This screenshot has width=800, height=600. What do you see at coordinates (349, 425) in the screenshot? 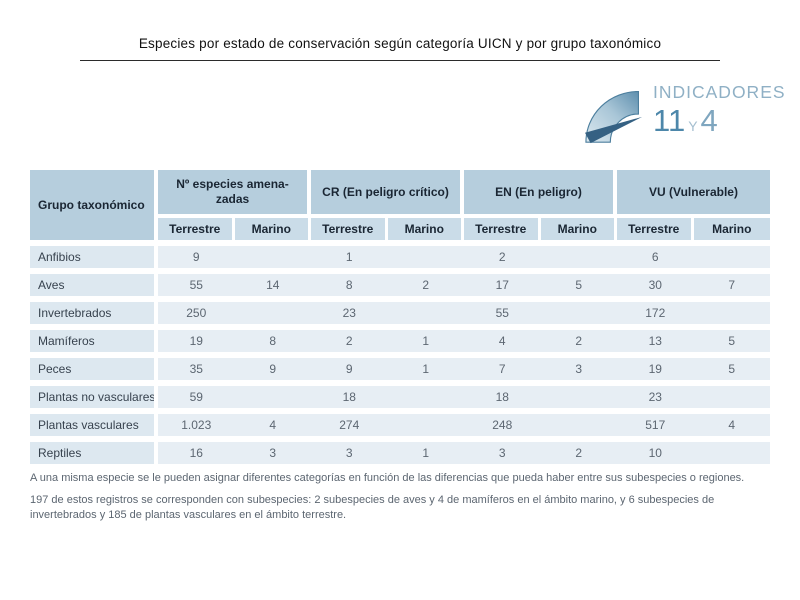
I see `value-cell: 274` at bounding box center [349, 425].